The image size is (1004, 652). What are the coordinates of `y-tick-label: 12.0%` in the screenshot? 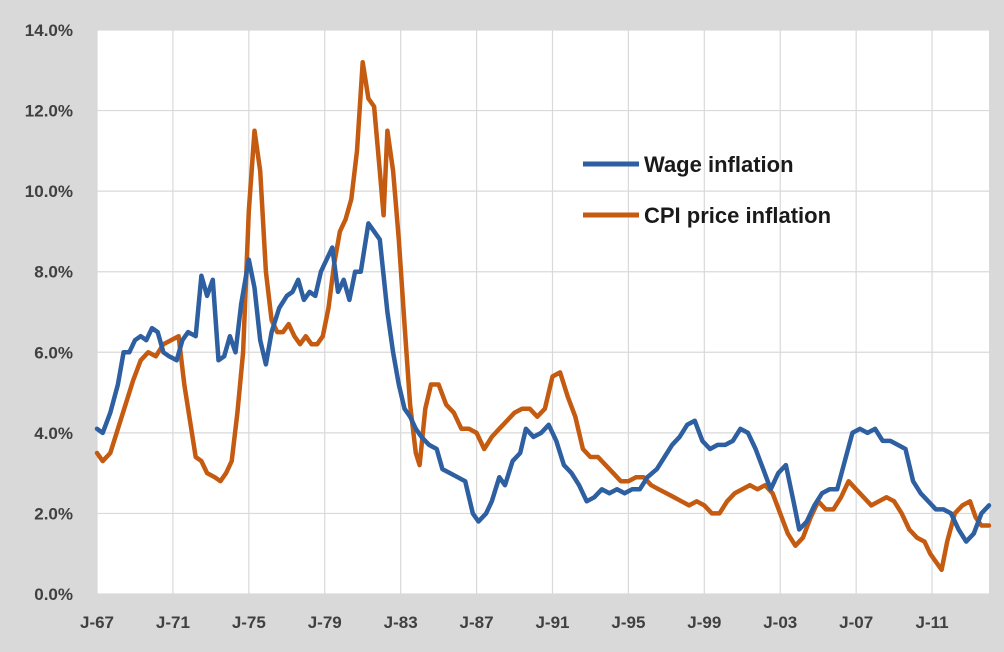 It's located at (49, 111).